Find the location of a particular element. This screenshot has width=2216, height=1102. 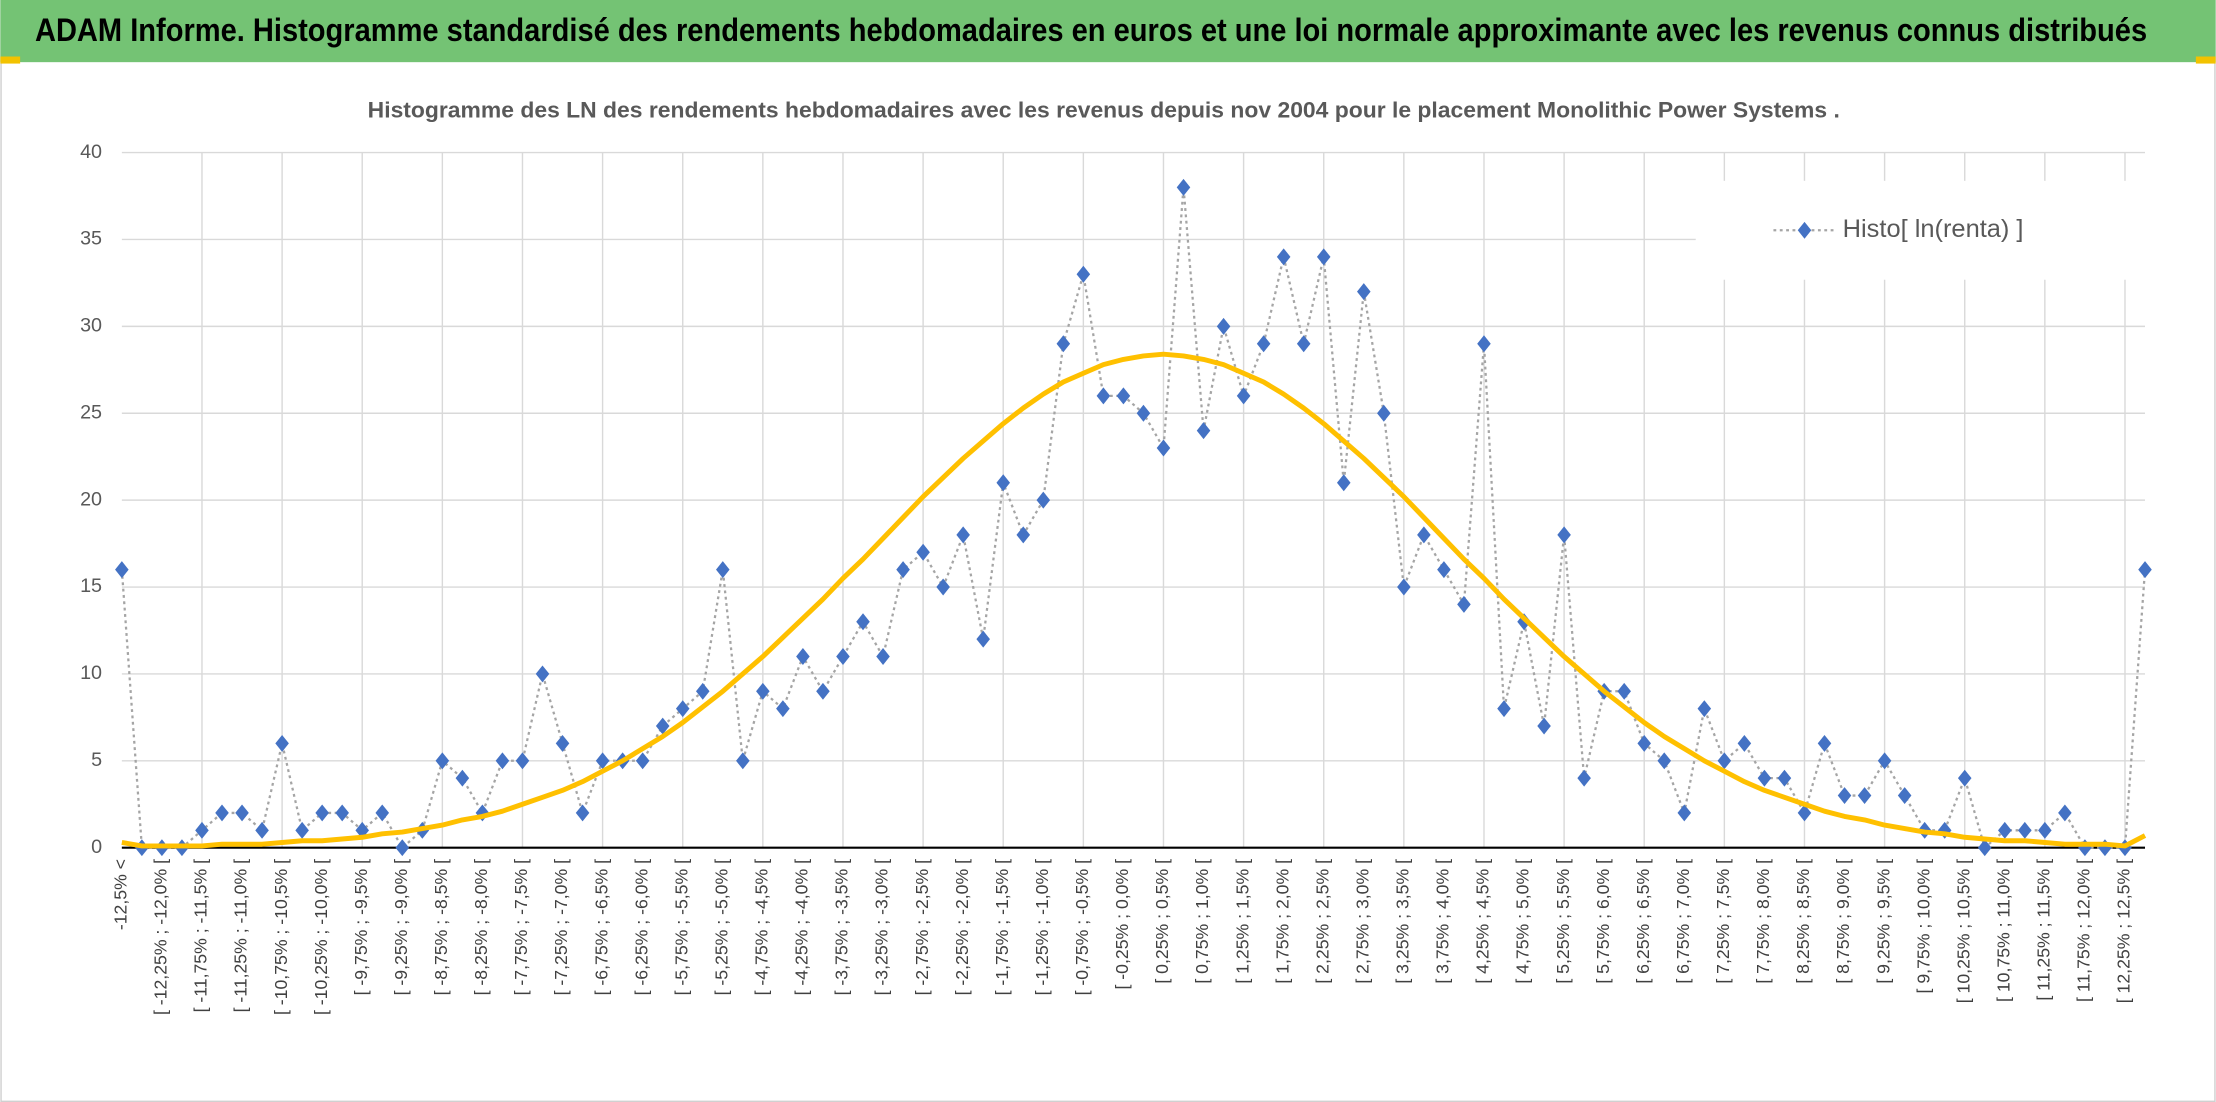

x-tick-label: [ -12,25% ; -12,0% [ is located at coordinates (161, 937).